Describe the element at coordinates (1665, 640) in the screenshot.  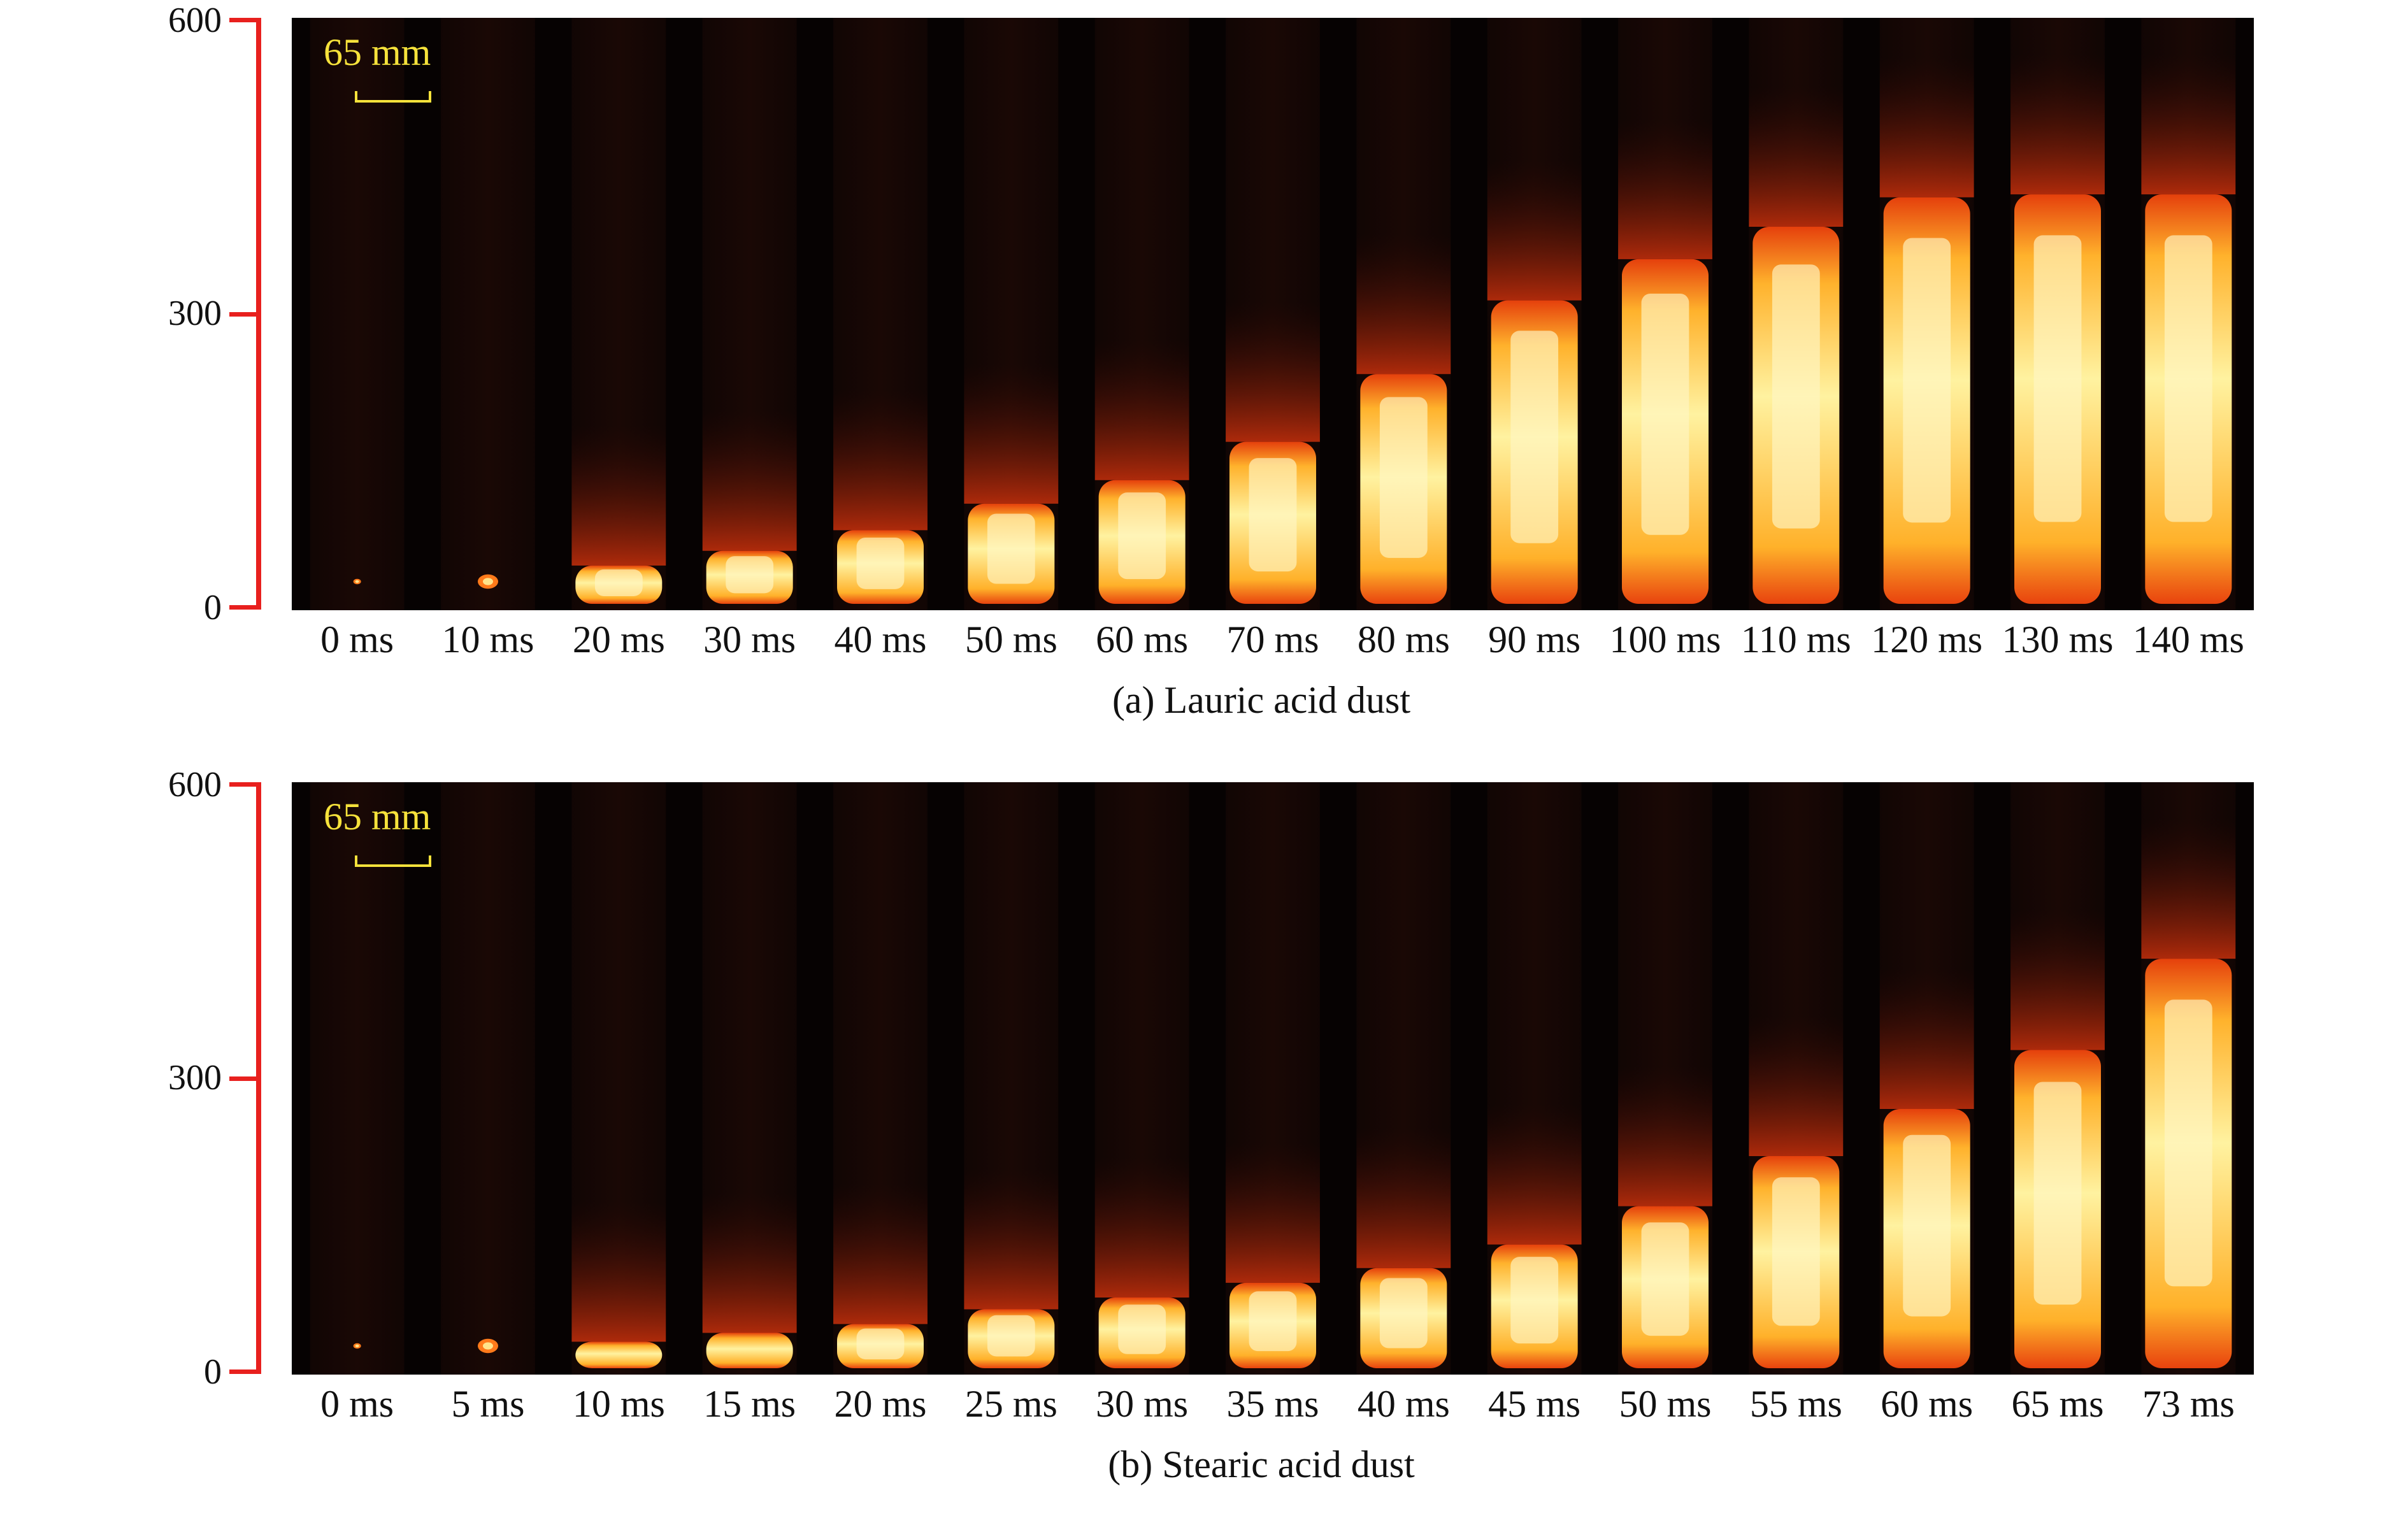
I see `time-label: 100 ms` at that location.